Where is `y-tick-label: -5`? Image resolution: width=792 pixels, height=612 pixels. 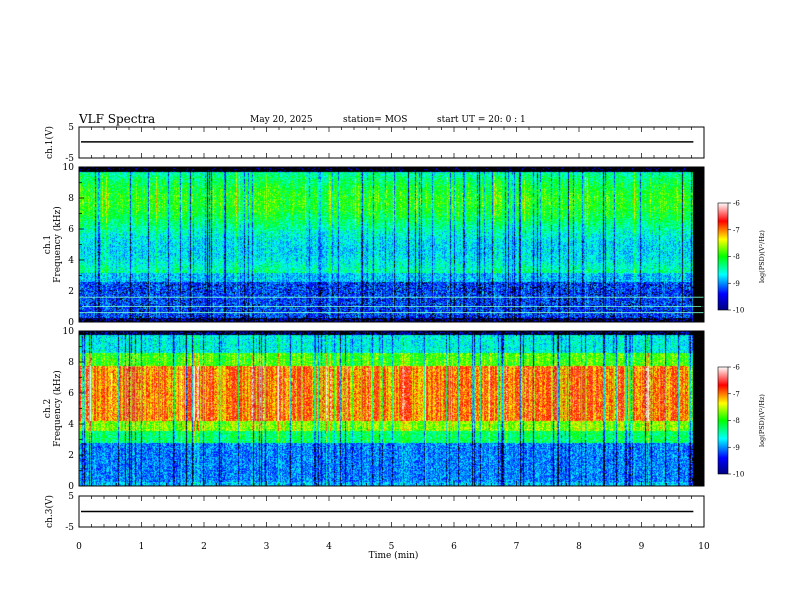 y-tick-label: -5 is located at coordinates (69, 528).